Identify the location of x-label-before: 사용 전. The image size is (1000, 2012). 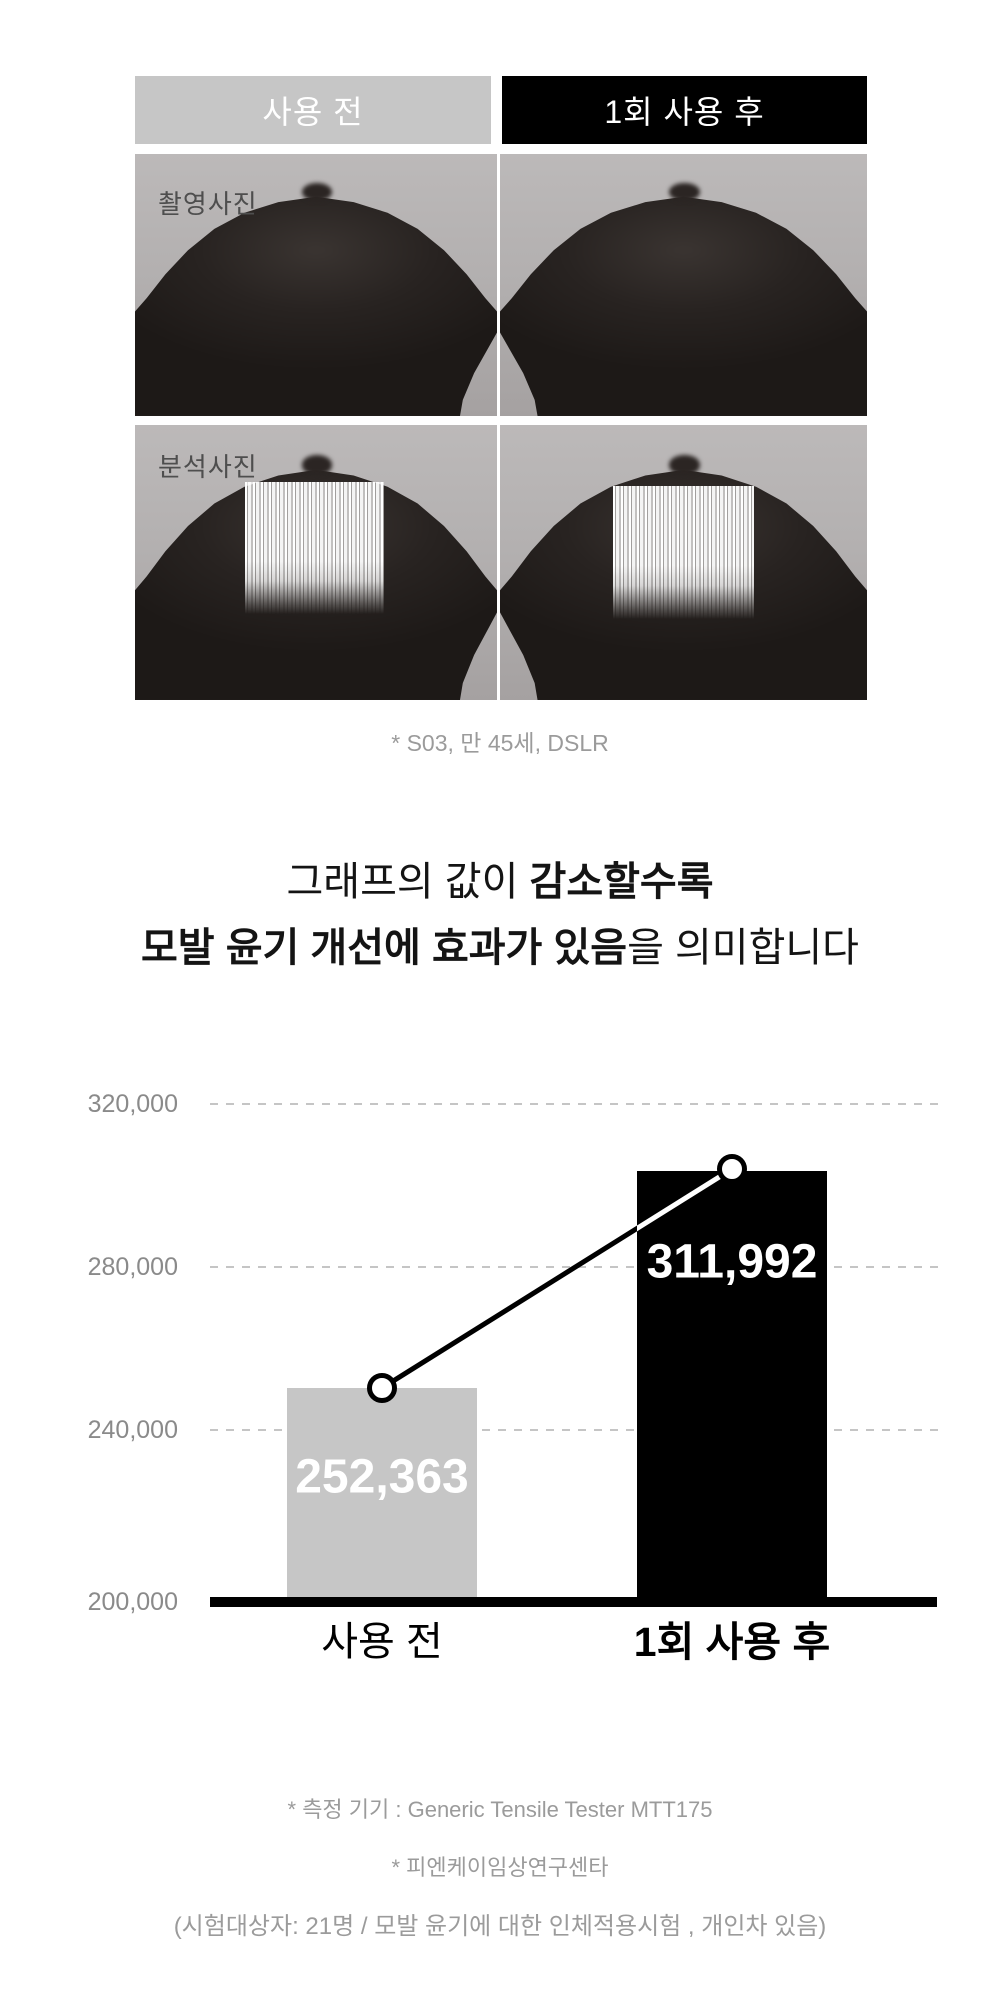
(382, 1642).